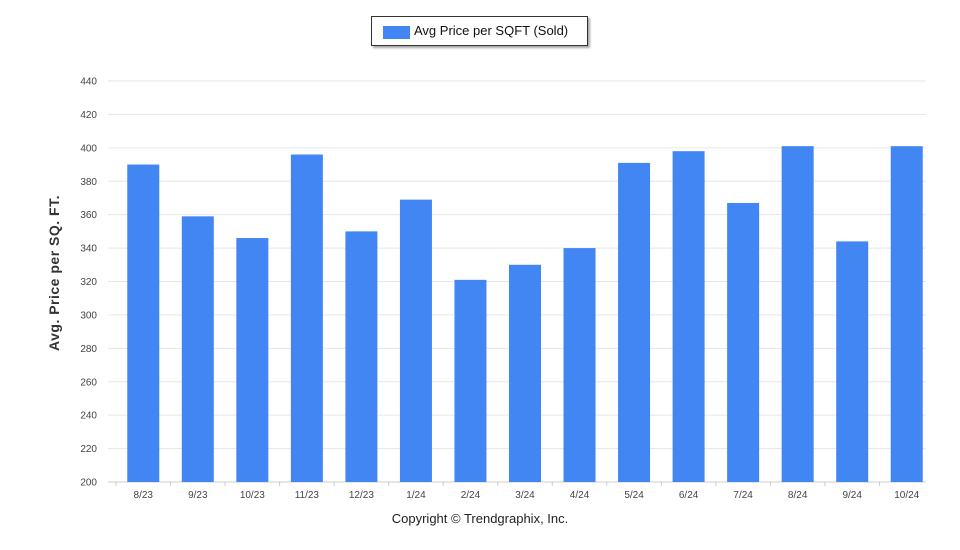  What do you see at coordinates (307, 495) in the screenshot?
I see `x-tick-label: 11/23` at bounding box center [307, 495].